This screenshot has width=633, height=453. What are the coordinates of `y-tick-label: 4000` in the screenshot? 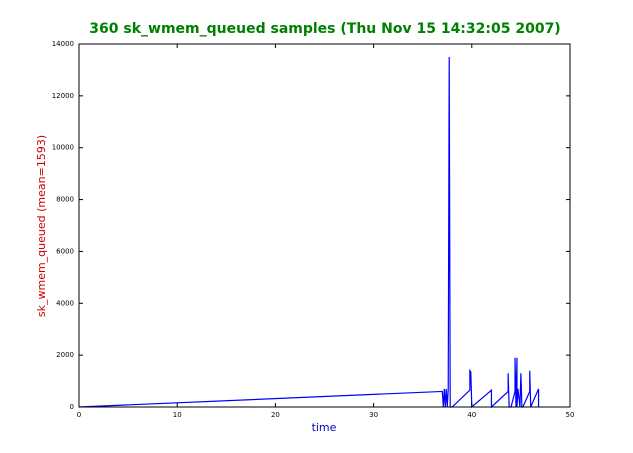 It's located at (65, 303).